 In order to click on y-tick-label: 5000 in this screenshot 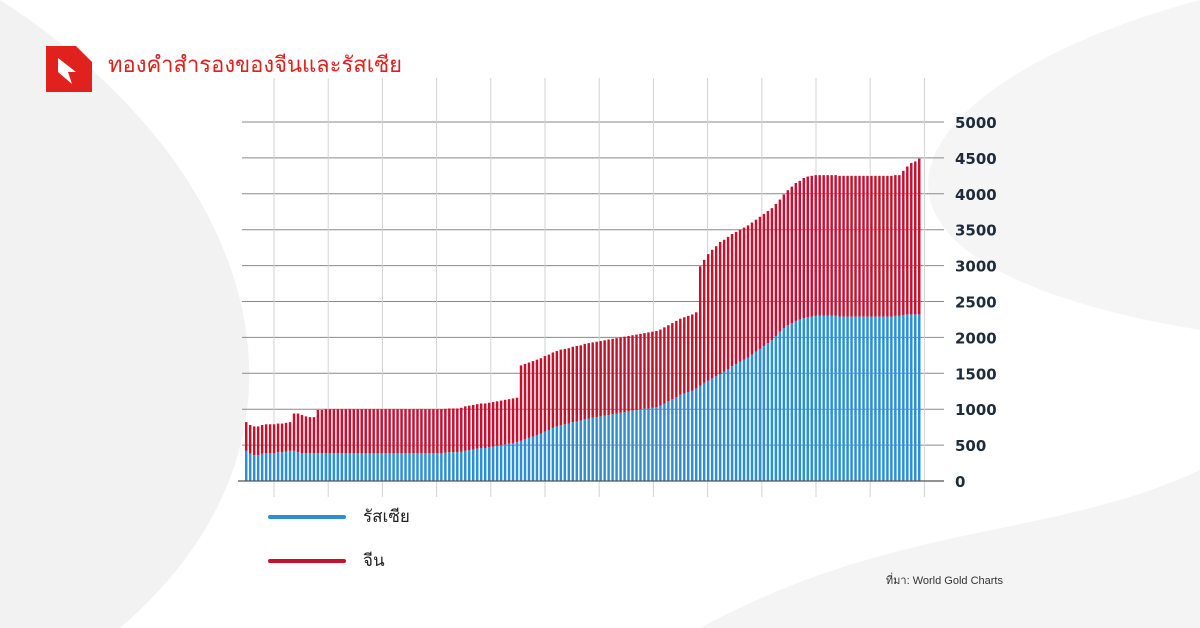, I will do `click(976, 123)`.